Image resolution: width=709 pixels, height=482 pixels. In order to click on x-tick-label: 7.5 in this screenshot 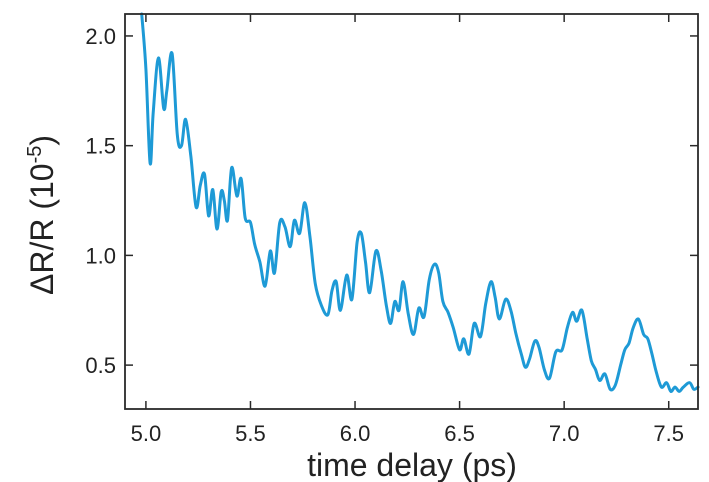, I will do `click(668, 433)`.